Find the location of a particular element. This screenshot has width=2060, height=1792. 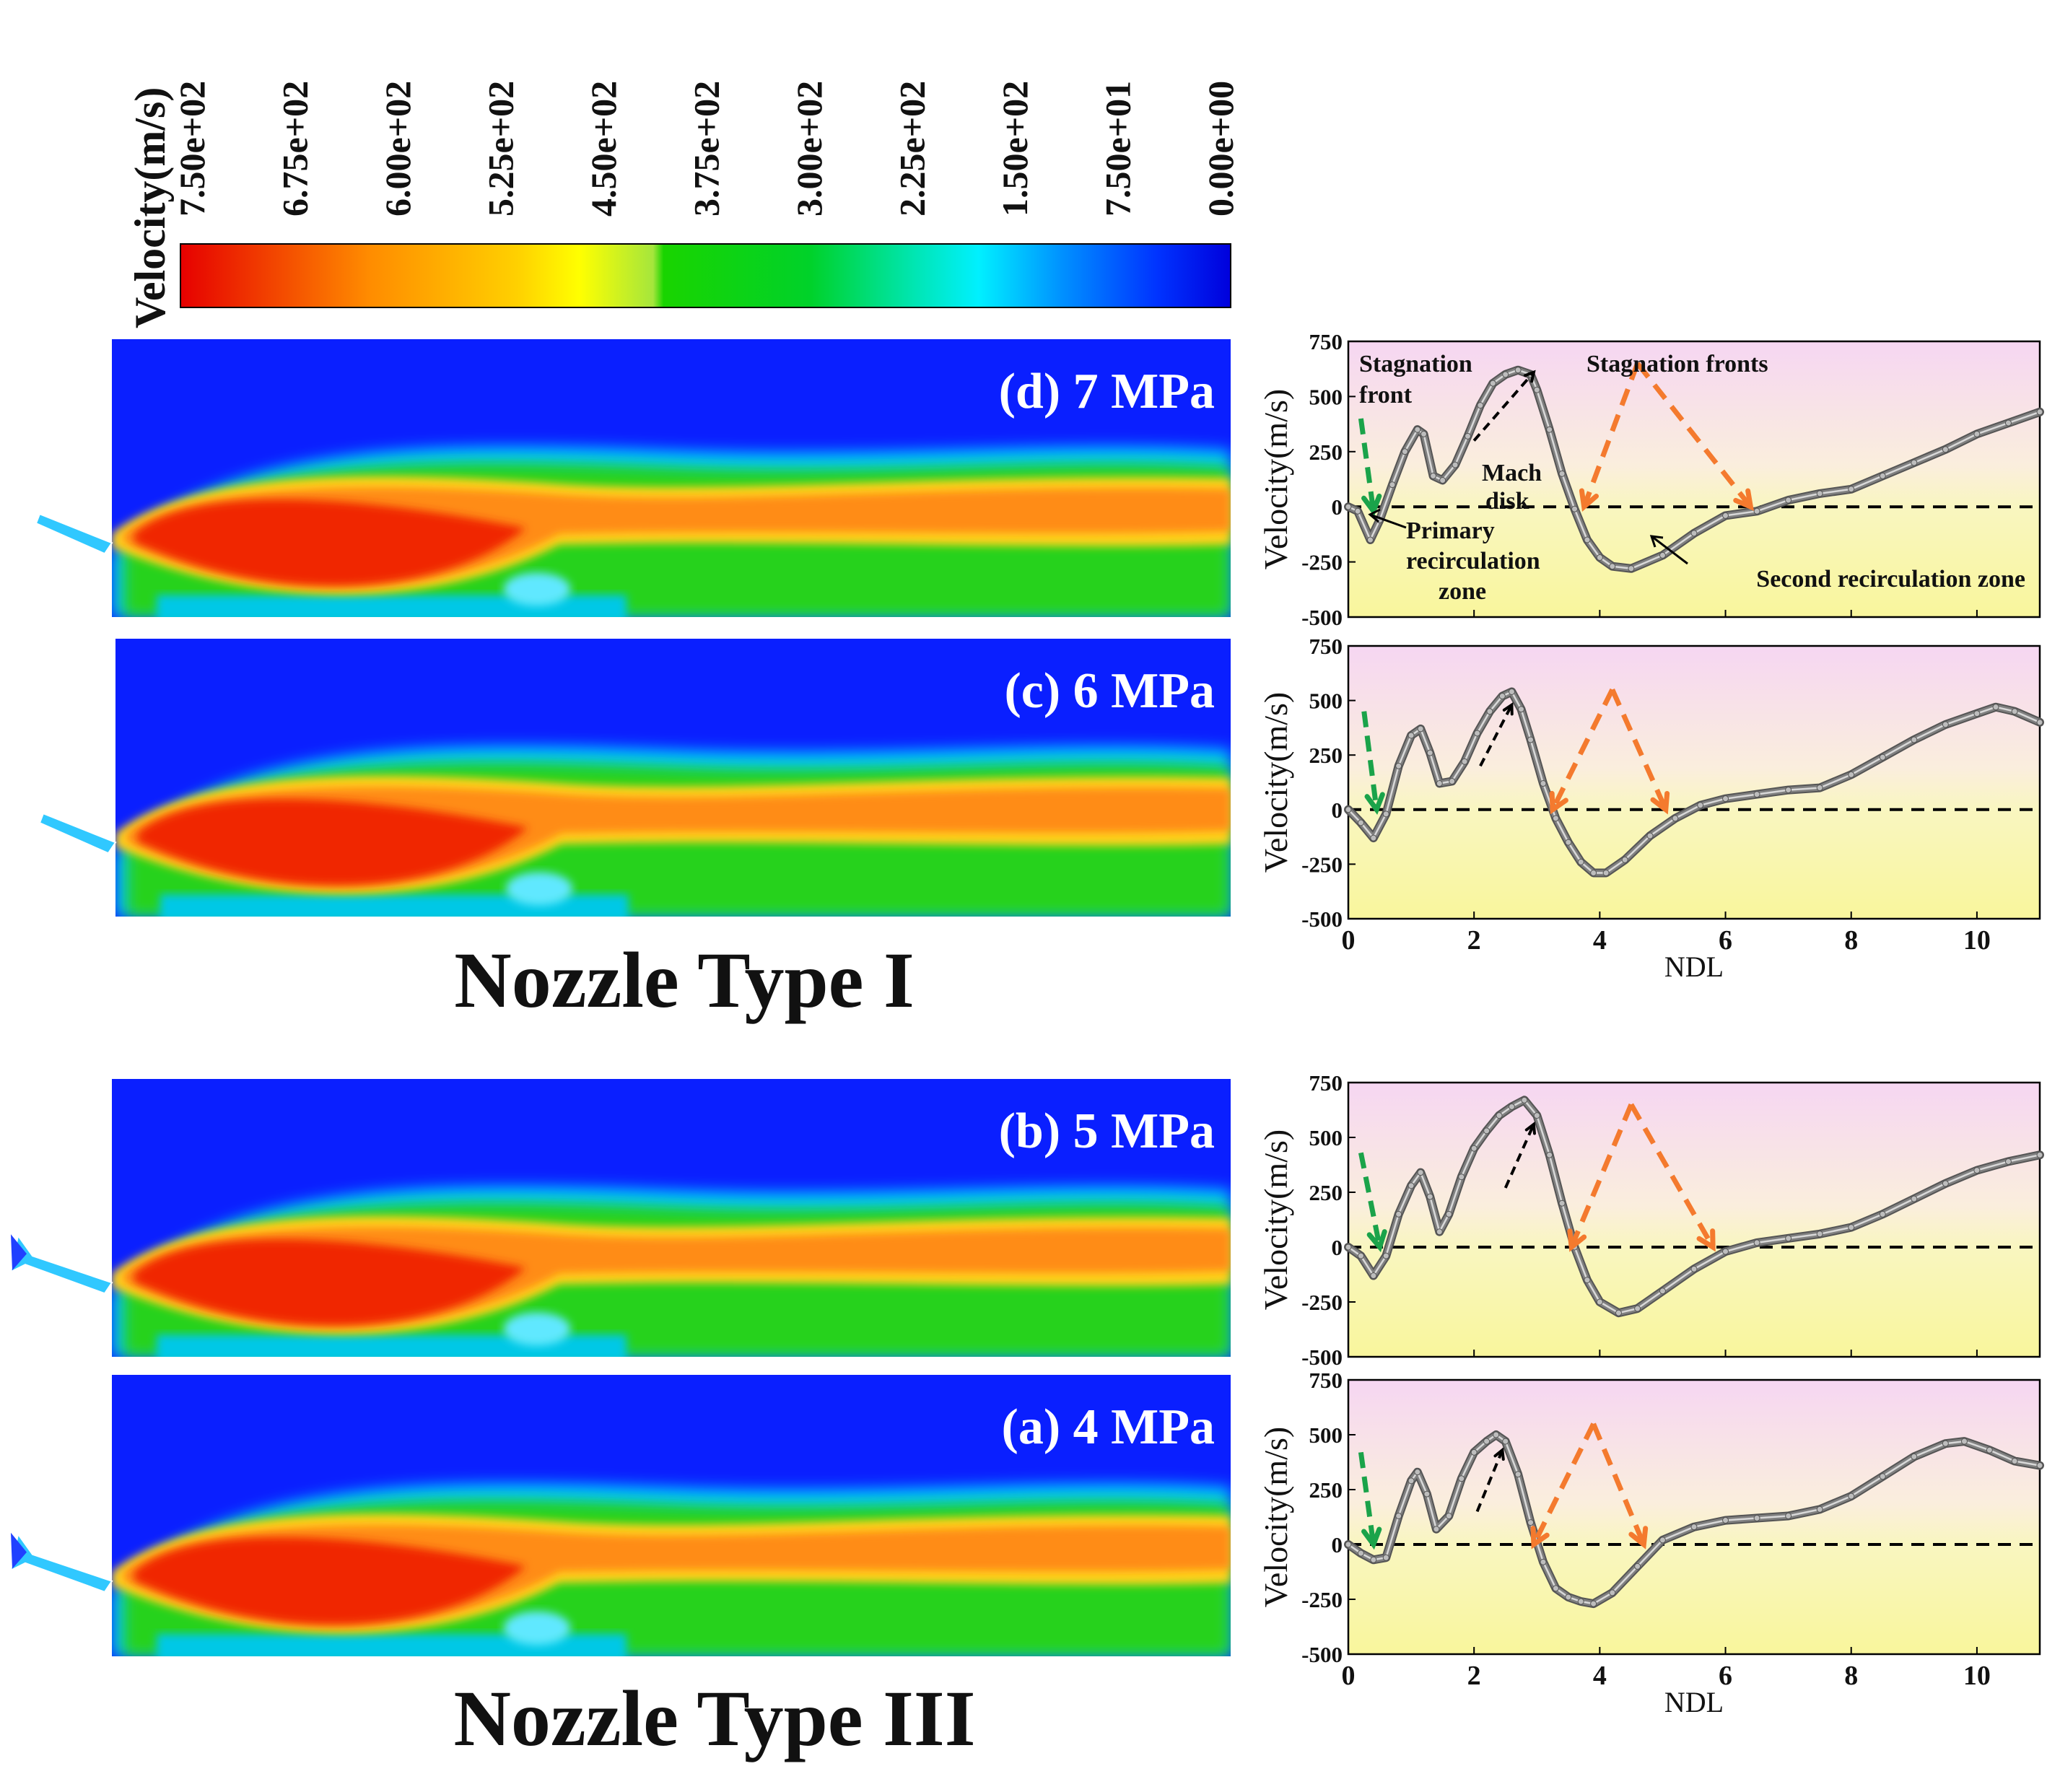

x-tick-label: 4 is located at coordinates (1600, 941).